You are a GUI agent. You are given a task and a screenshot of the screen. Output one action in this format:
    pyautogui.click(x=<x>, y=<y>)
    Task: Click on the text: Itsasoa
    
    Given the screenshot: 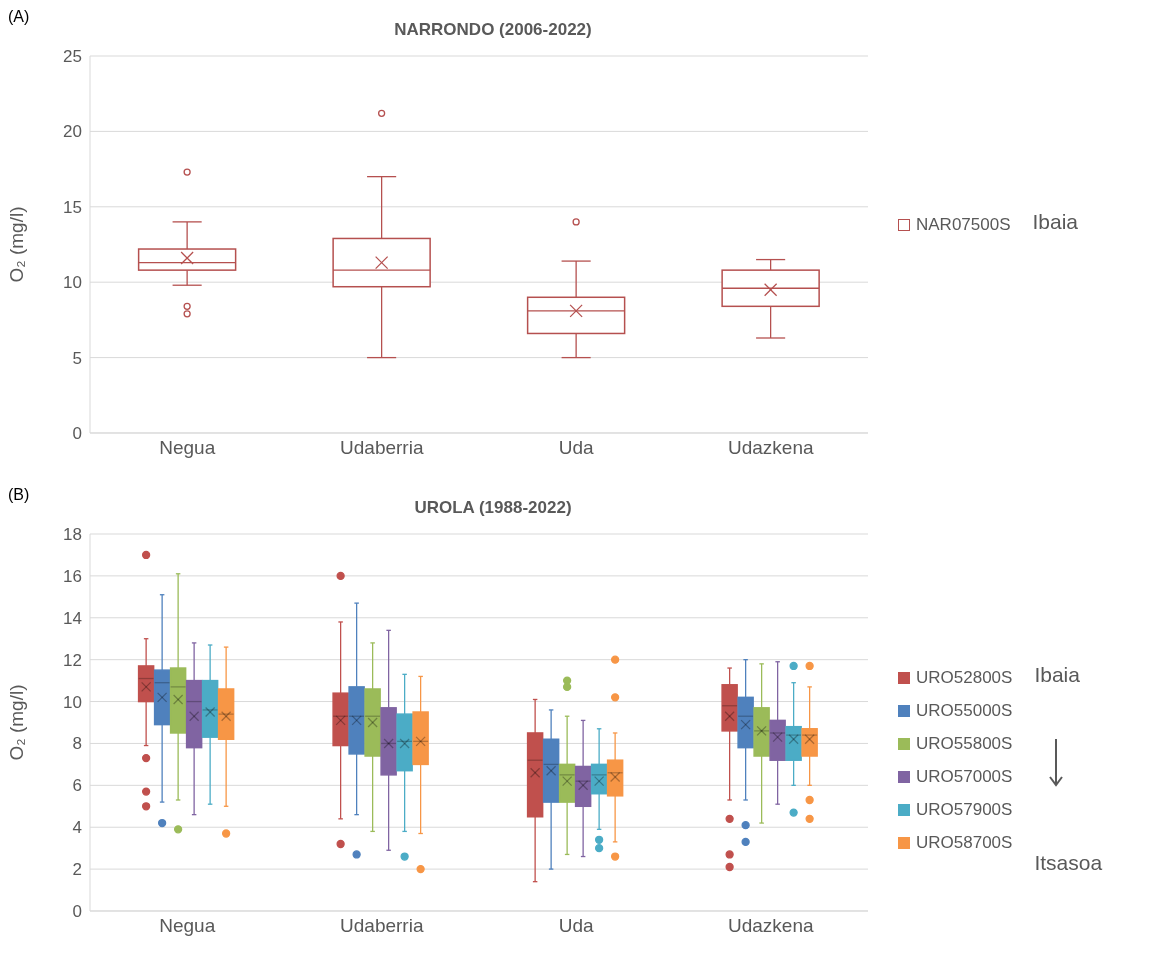 What is the action you would take?
    pyautogui.click(x=1068, y=863)
    